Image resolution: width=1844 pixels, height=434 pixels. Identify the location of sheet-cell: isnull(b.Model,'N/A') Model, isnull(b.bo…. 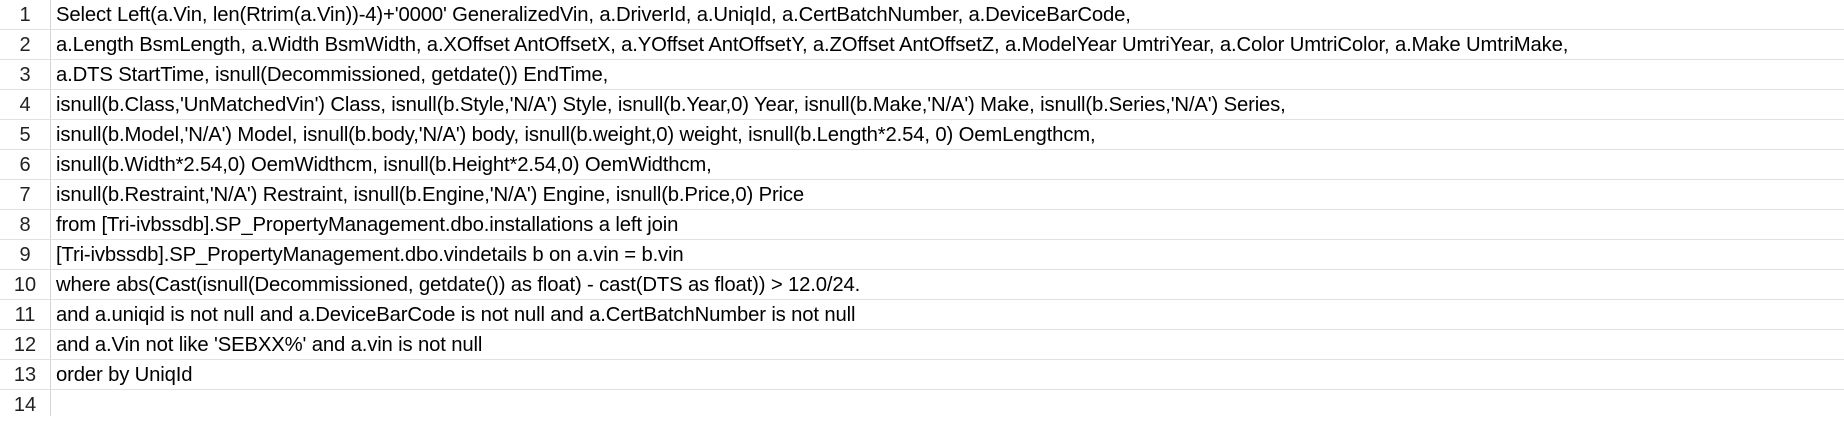
(947, 134).